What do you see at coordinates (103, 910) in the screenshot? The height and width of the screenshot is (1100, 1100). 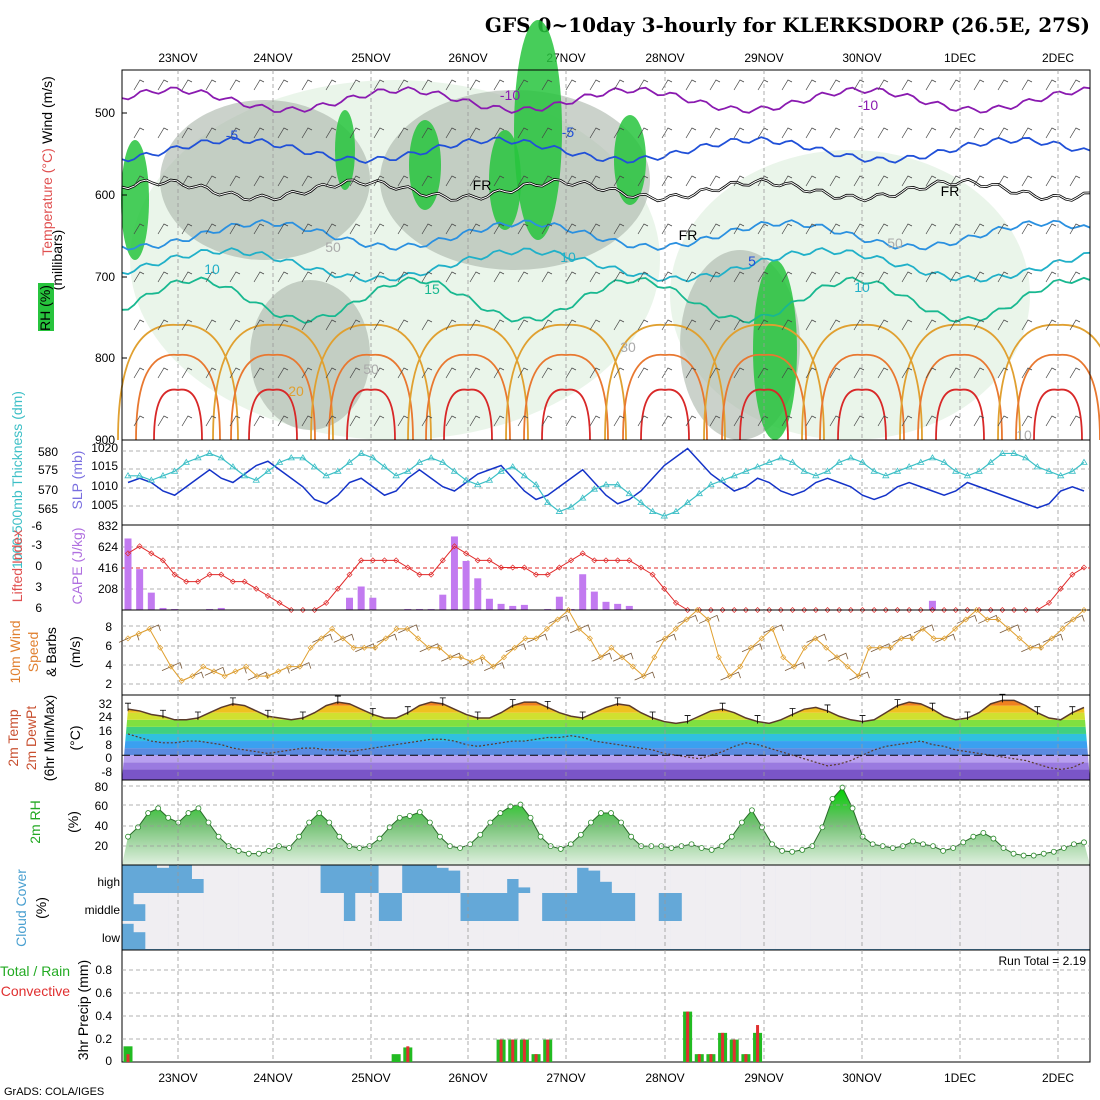 I see `cloud-row-middle: middle` at bounding box center [103, 910].